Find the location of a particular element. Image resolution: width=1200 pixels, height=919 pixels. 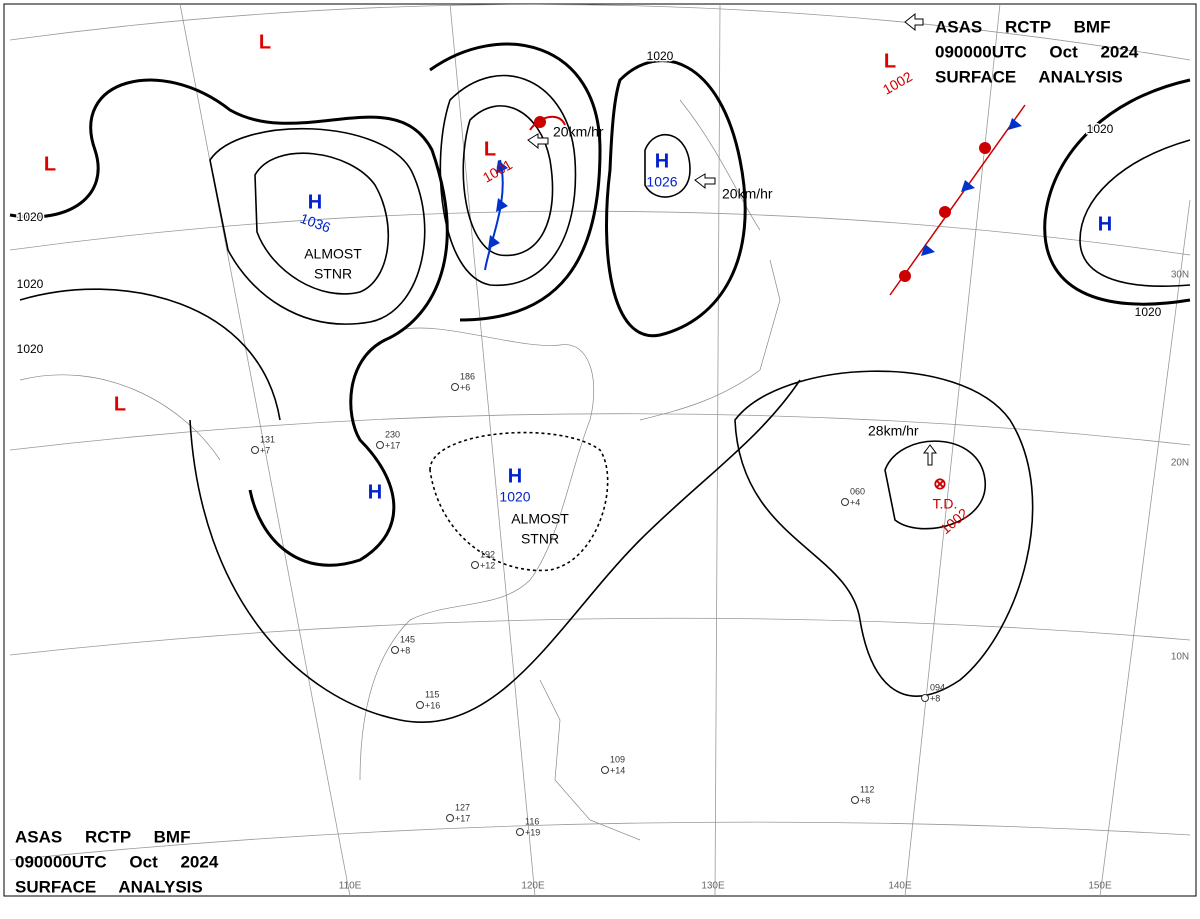

station-pressure: 192 is located at coordinates (487, 554).